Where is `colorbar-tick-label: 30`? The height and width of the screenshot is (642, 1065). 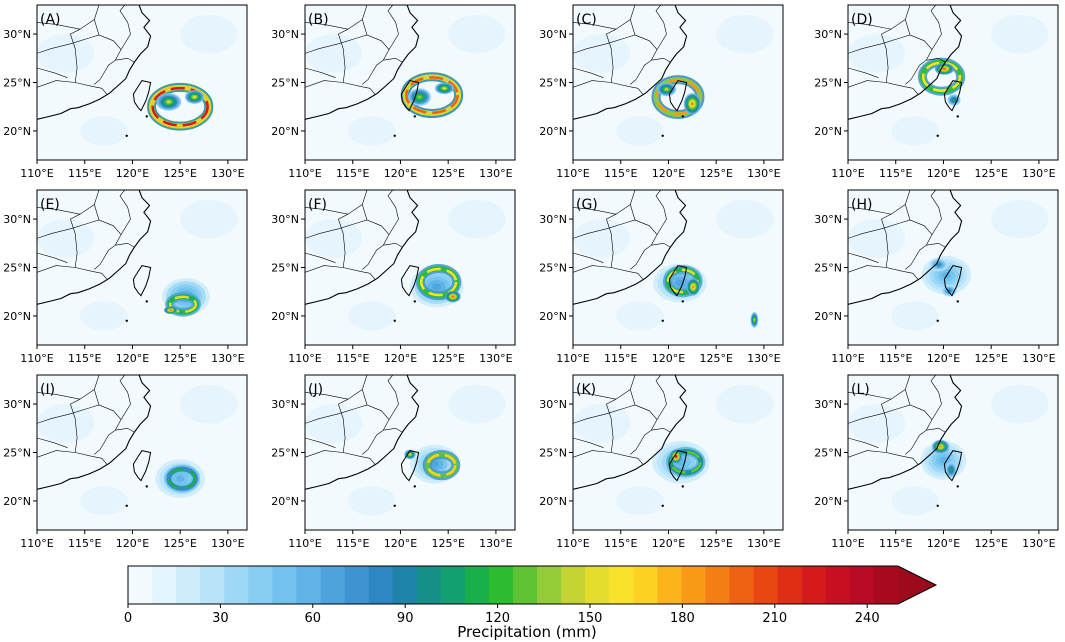 colorbar-tick-label: 30 is located at coordinates (220, 618).